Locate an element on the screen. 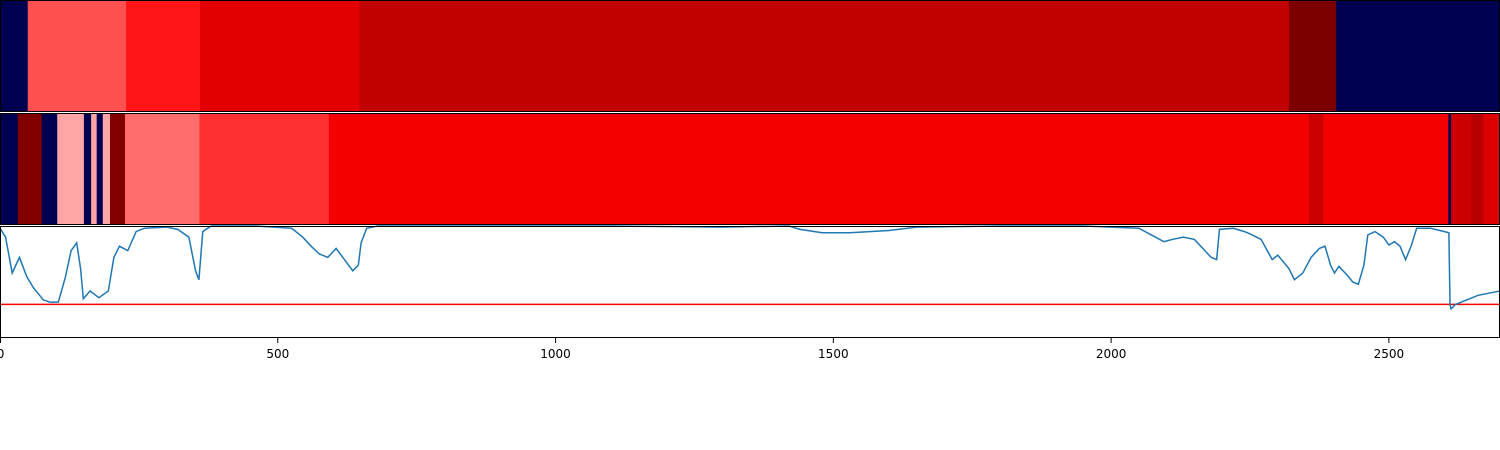  x-tick-label-1000: 1000 is located at coordinates (555, 354).